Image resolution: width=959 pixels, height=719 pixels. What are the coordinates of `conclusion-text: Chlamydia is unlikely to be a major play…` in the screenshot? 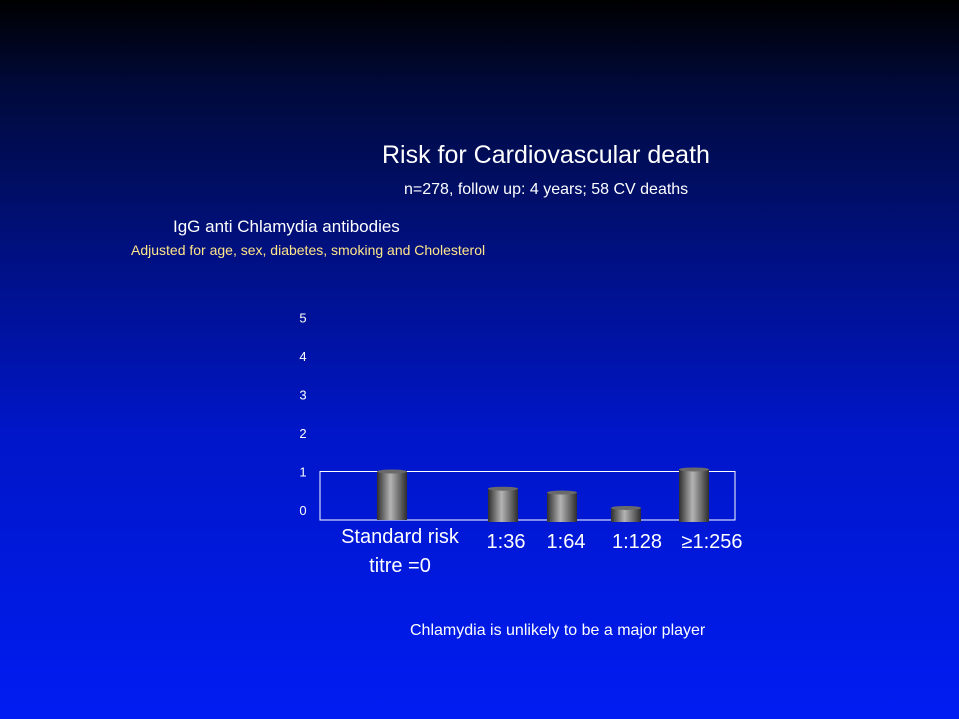 It's located at (558, 630).